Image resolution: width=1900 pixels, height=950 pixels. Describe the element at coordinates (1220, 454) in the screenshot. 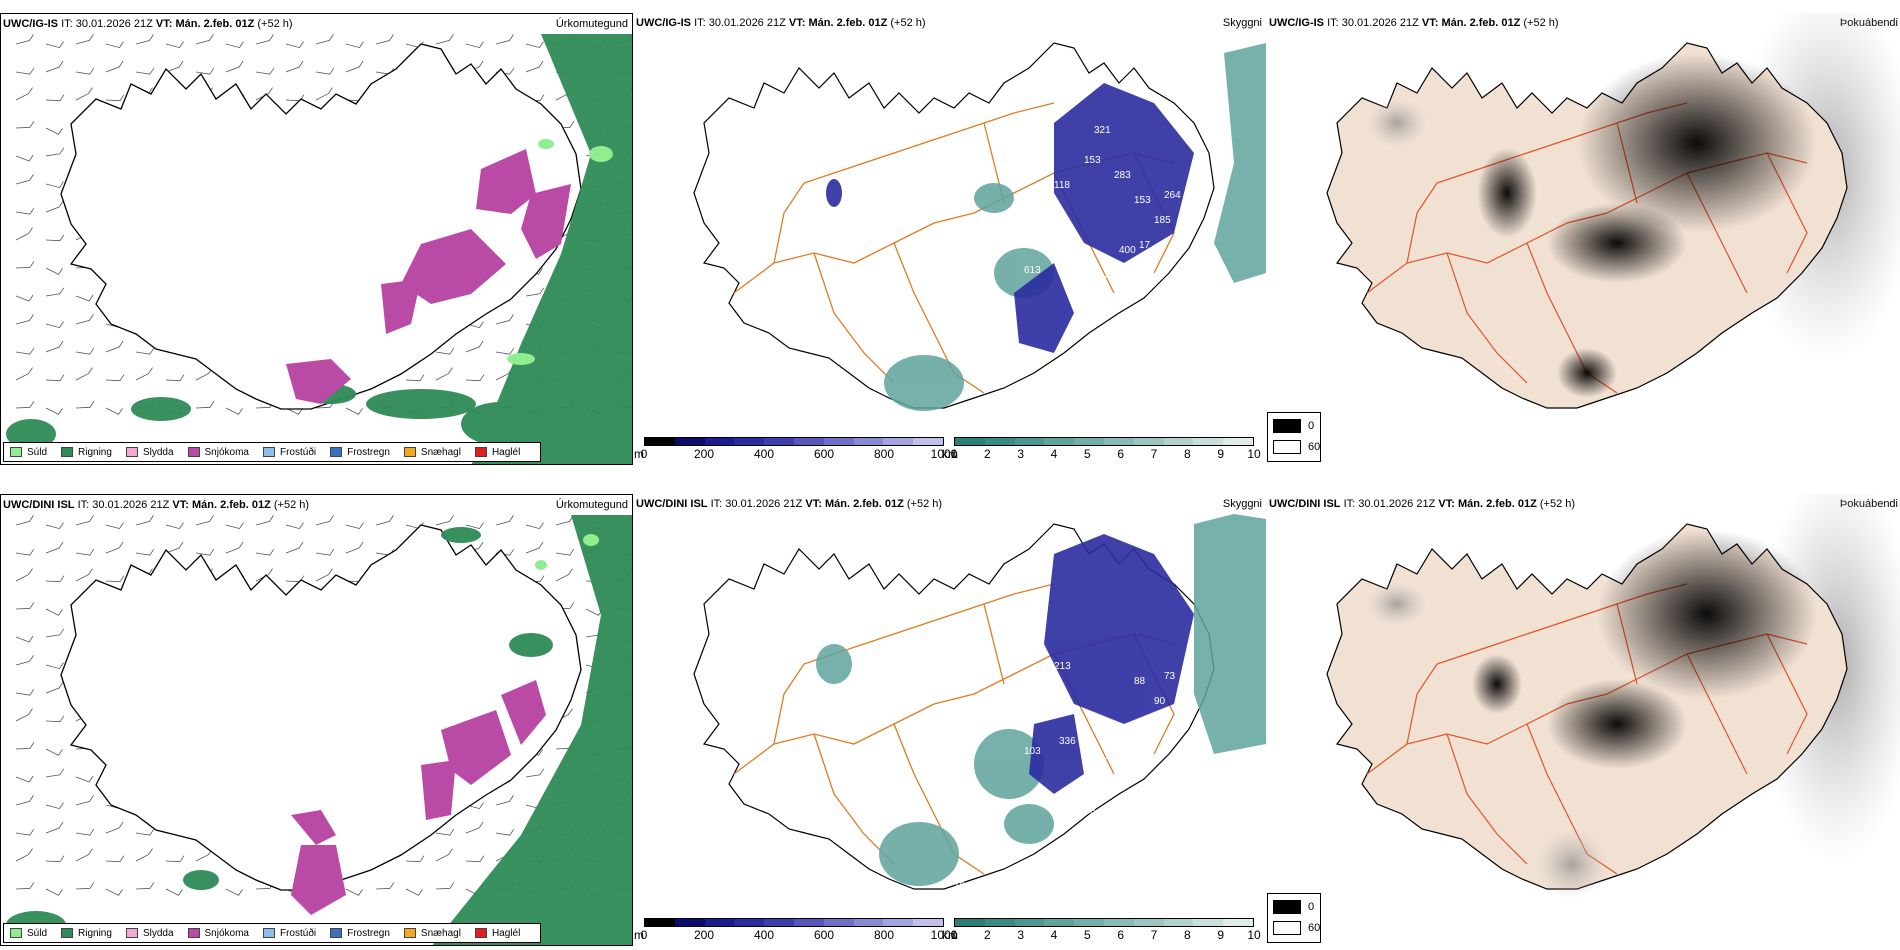

I see `colorbar-tick: 9` at that location.